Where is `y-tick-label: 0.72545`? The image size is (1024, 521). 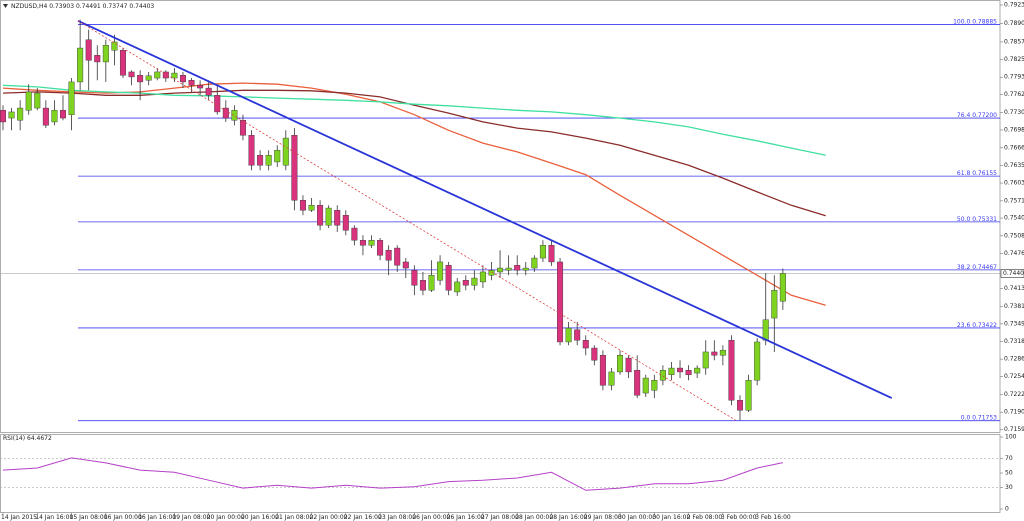 y-tick-label: 0.72545 is located at coordinates (1014, 376).